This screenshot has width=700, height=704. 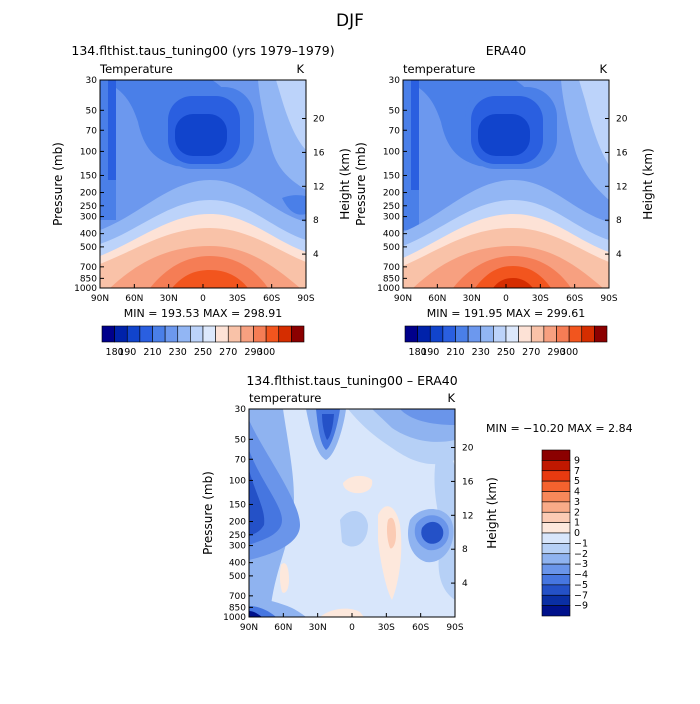 What do you see at coordinates (577, 471) in the screenshot?
I see `colorbar-label: 7` at bounding box center [577, 471].